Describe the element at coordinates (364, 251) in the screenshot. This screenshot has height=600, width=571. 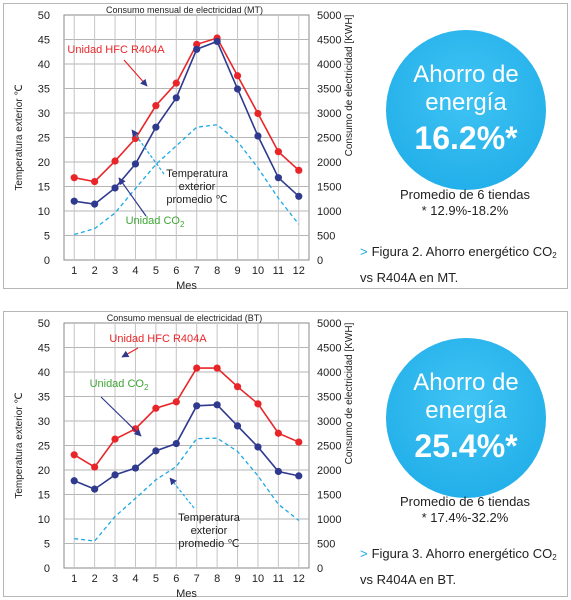
I see `caption-chevron-icon: >` at that location.